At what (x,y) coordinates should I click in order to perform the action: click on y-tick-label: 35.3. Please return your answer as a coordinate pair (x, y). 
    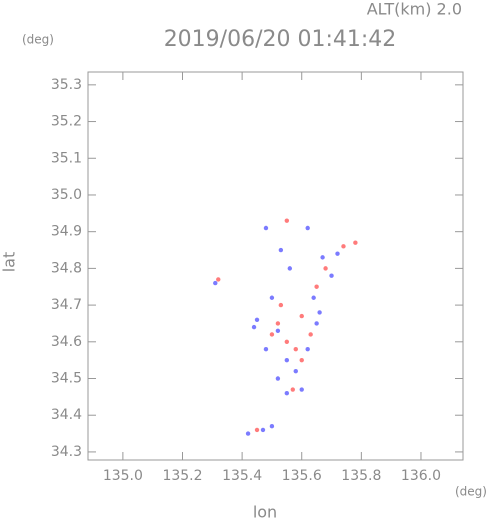
    Looking at the image, I should click on (66, 85).